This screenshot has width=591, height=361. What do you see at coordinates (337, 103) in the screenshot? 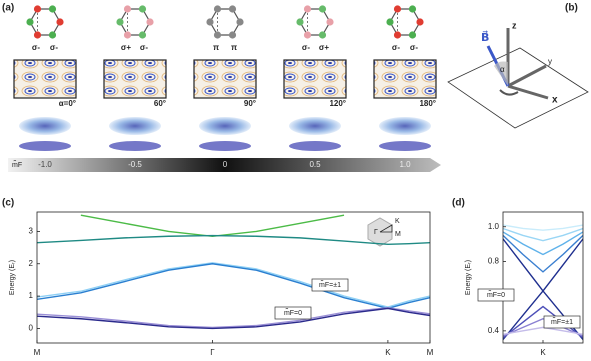
I see `angle-label: 120°` at bounding box center [337, 103].